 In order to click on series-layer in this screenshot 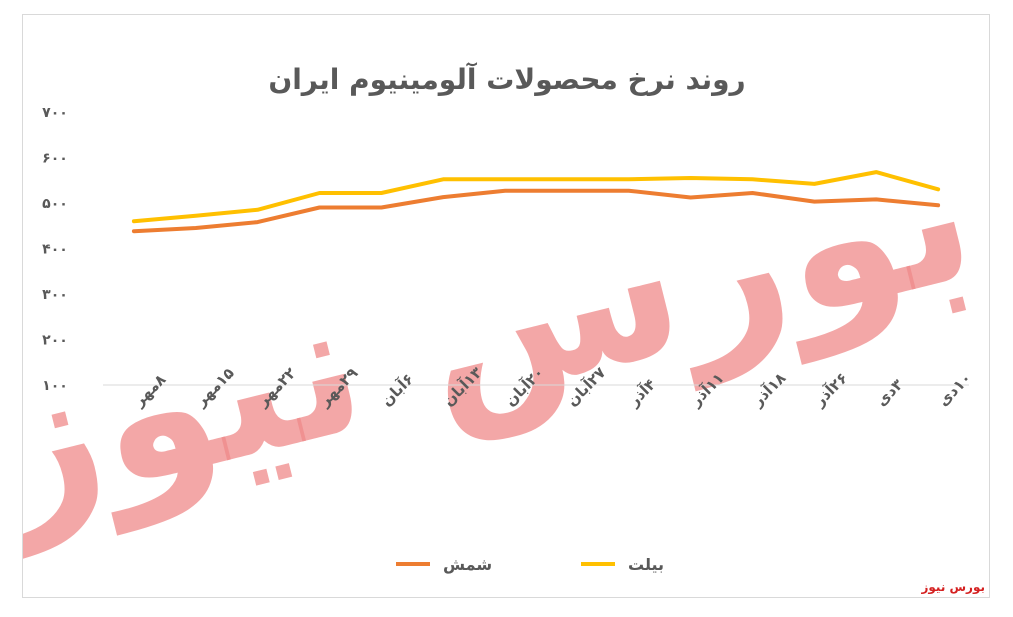, I will do `click(536, 202)`.